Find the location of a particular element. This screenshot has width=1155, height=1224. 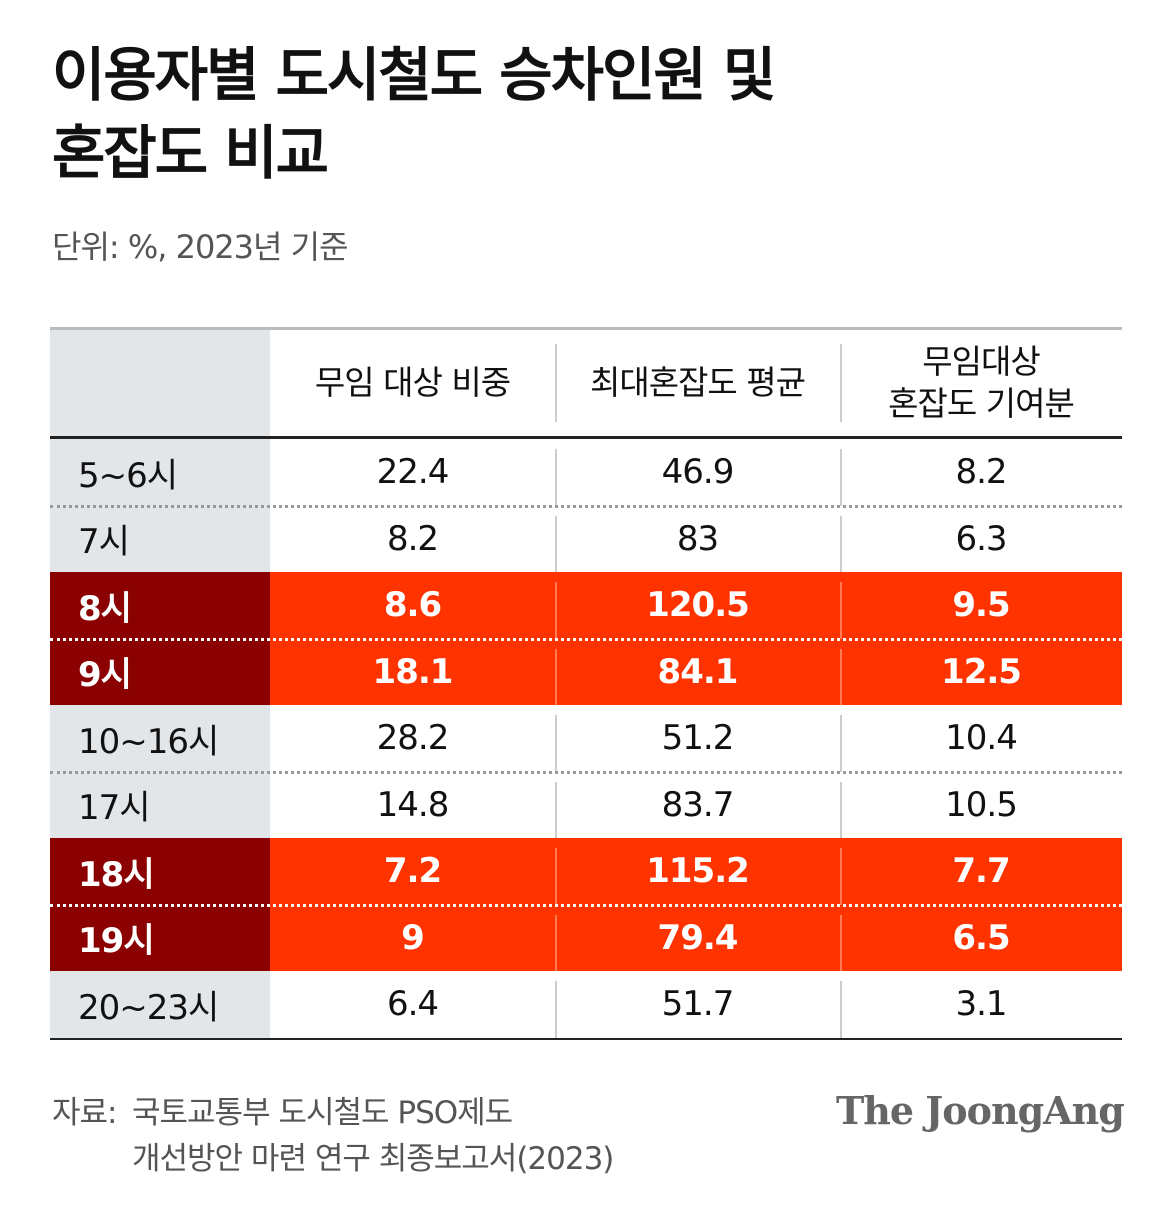

header-rule is located at coordinates (586, 437).